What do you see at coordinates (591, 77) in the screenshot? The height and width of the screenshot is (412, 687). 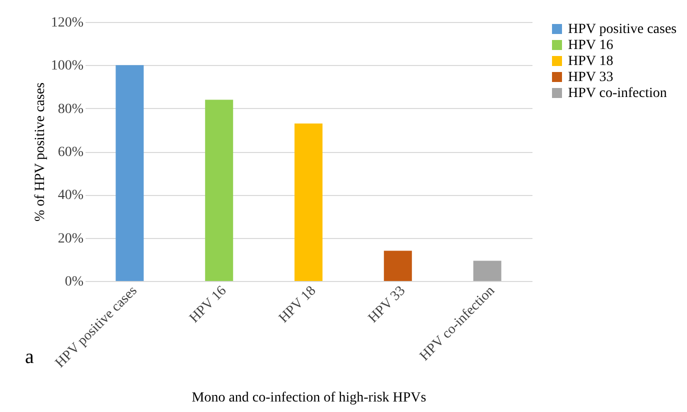 I see `legend-label: HPV 33` at bounding box center [591, 77].